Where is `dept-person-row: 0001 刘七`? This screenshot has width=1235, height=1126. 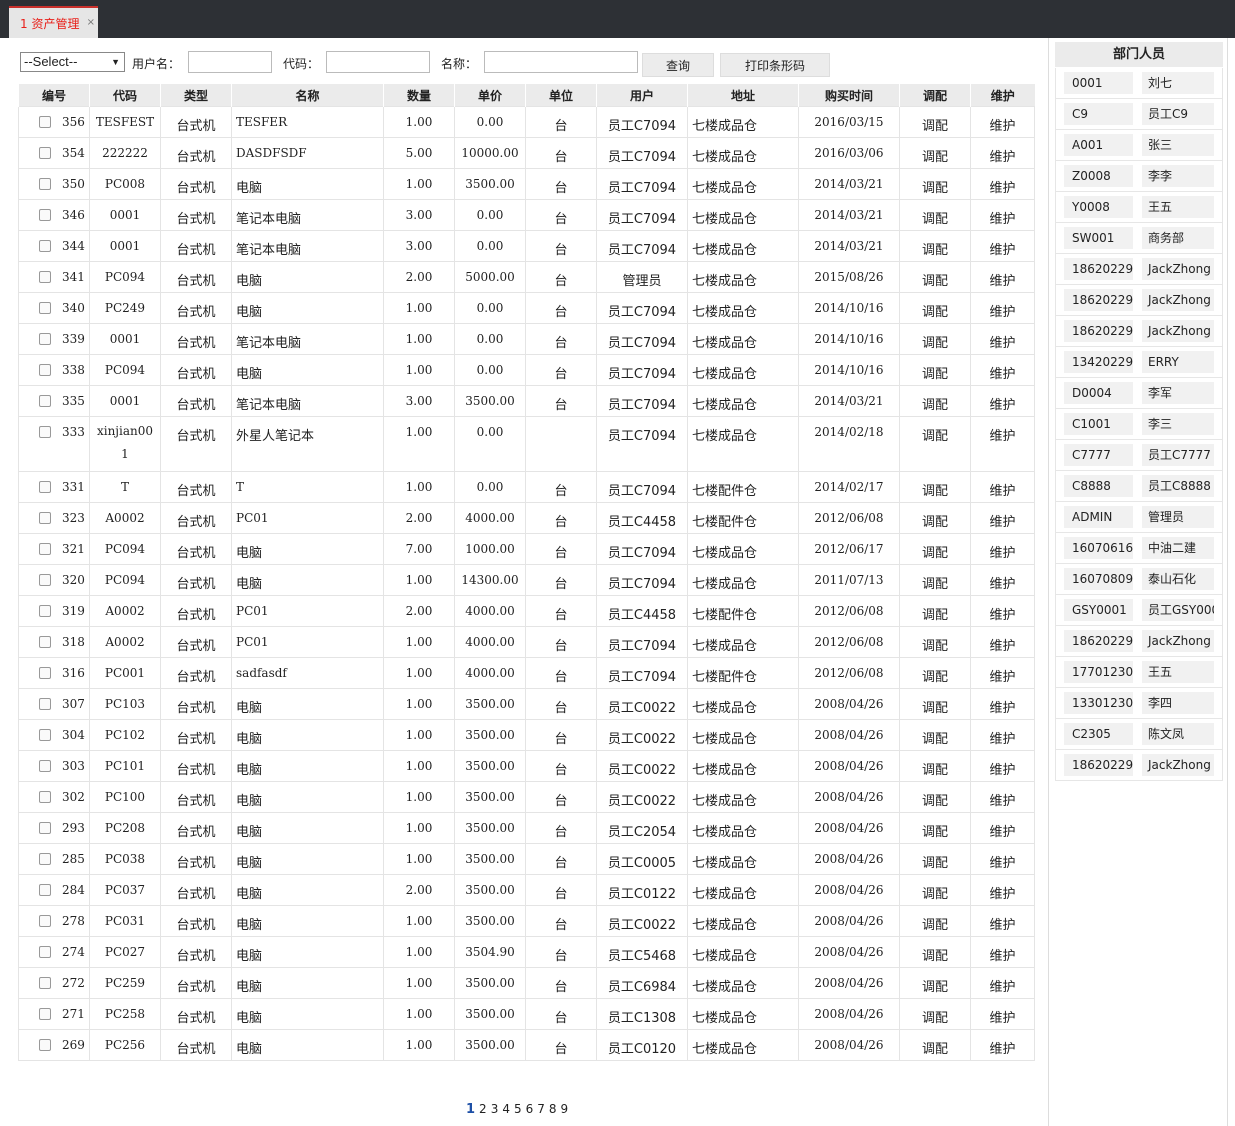
dept-person-row: 0001 刘七 is located at coordinates (1139, 83).